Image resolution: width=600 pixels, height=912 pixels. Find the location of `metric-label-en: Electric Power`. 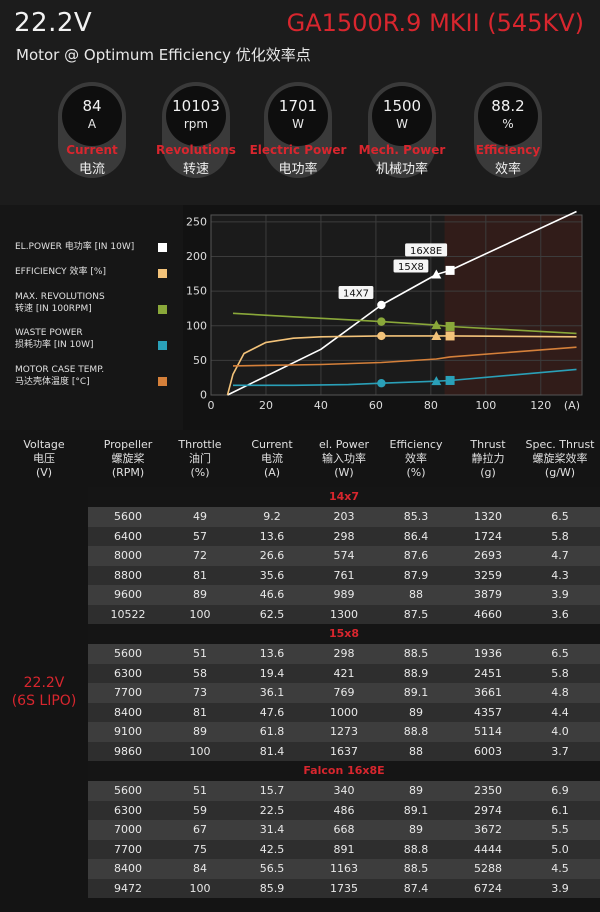

metric-label-en: Electric Power is located at coordinates (298, 150).